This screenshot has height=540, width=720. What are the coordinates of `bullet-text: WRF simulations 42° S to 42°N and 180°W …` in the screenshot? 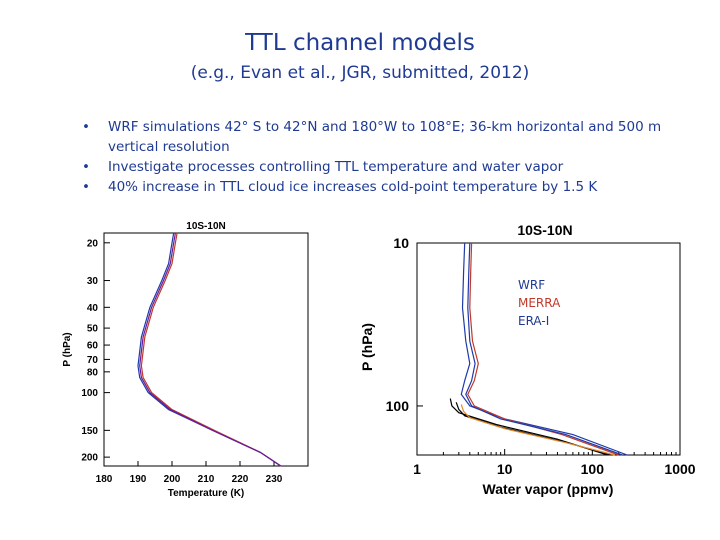 It's located at (385, 137).